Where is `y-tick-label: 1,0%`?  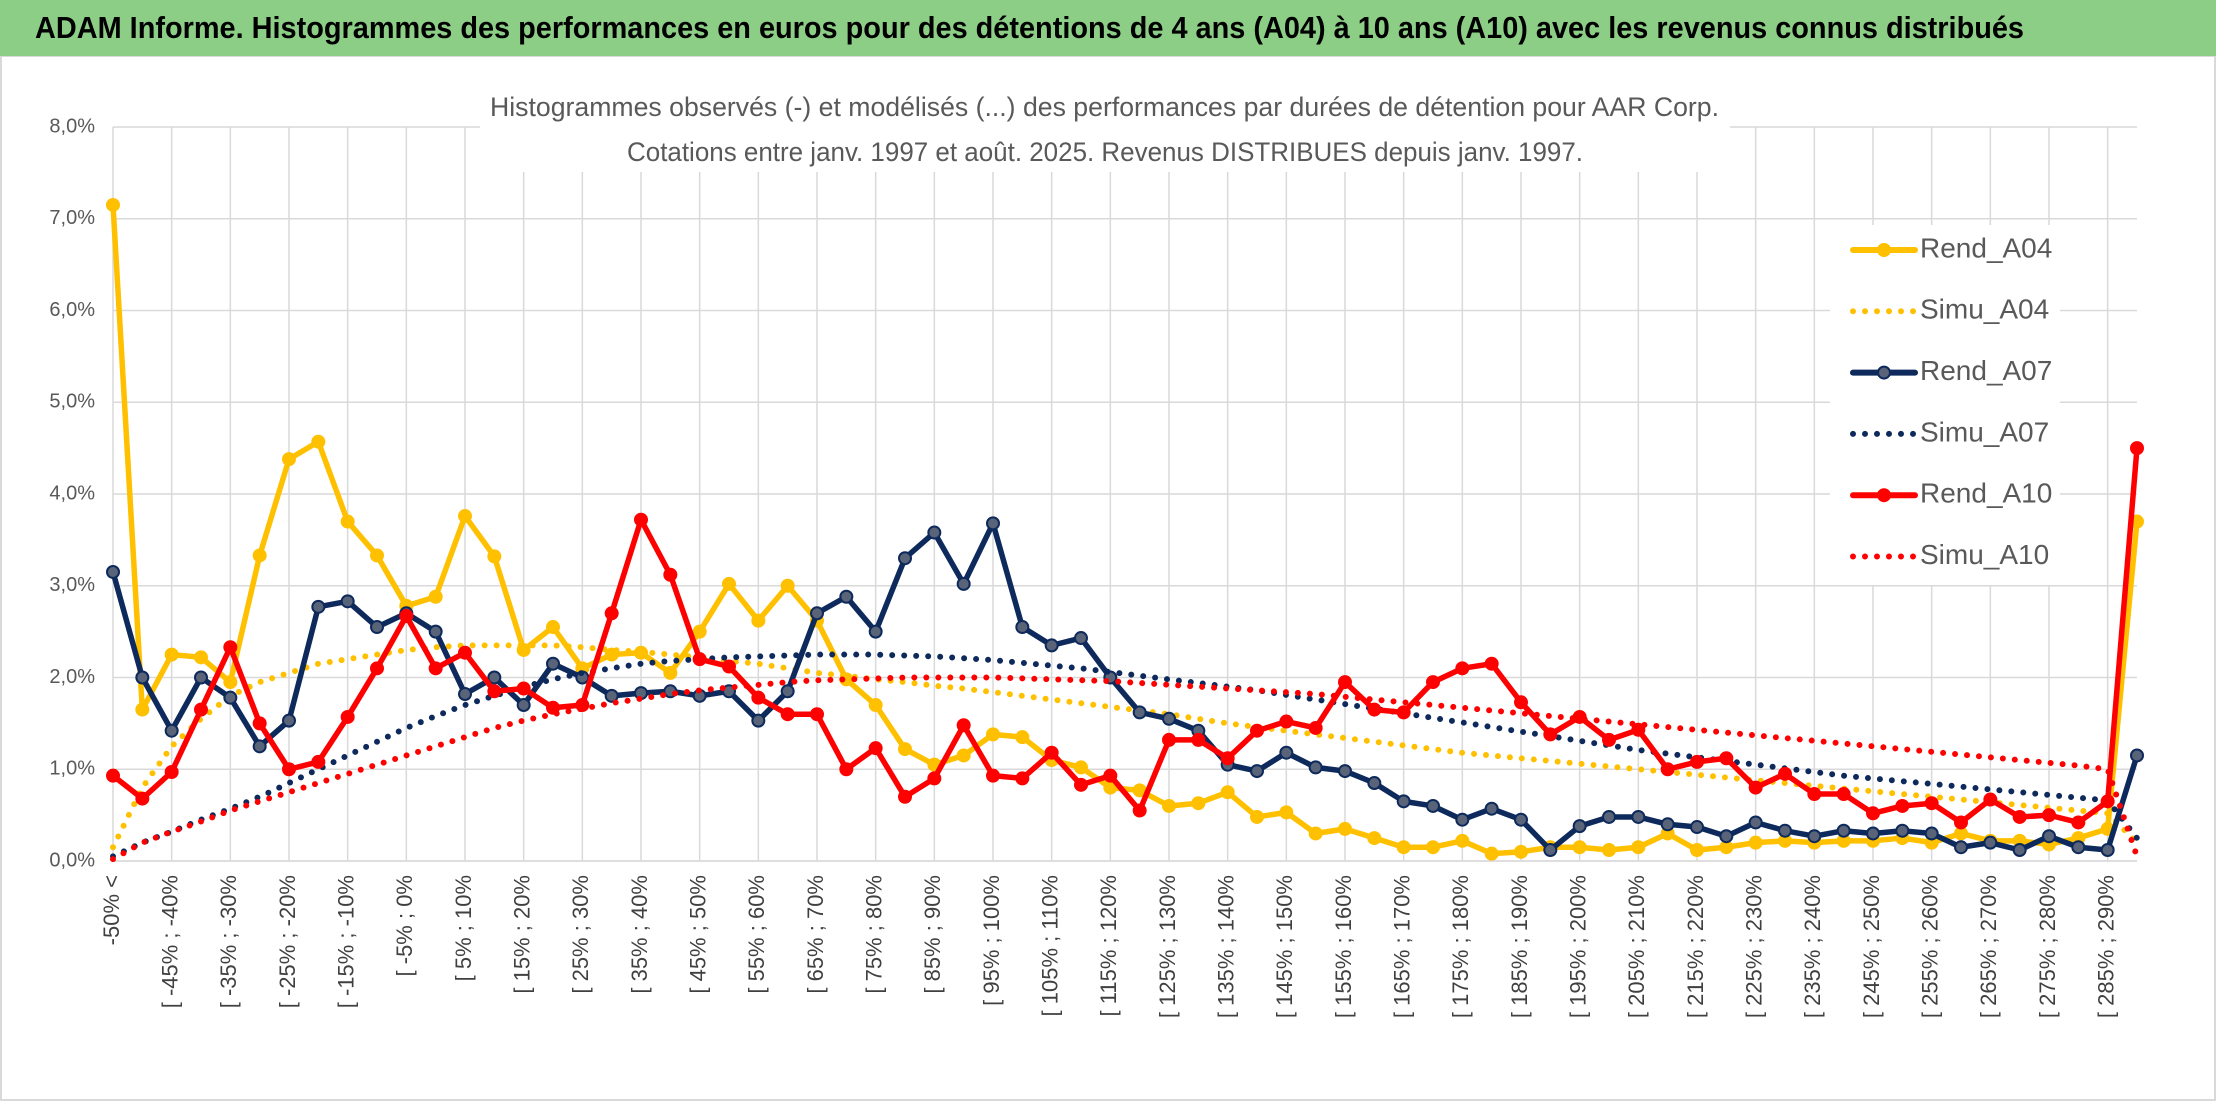 y-tick-label: 1,0% is located at coordinates (72, 769).